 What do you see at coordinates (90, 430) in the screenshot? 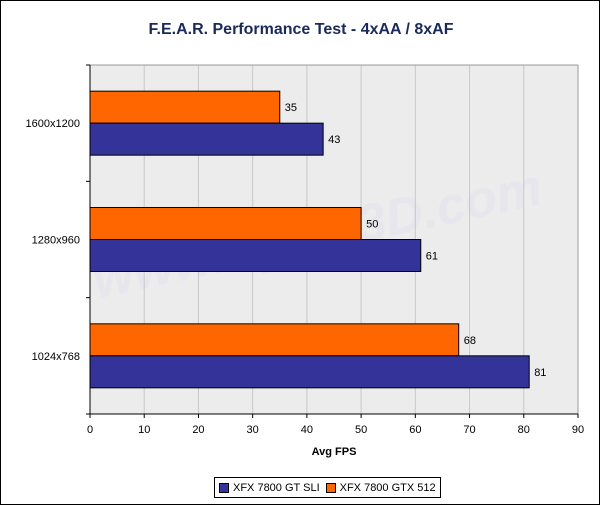
I see `x-tick-label: 0` at bounding box center [90, 430].